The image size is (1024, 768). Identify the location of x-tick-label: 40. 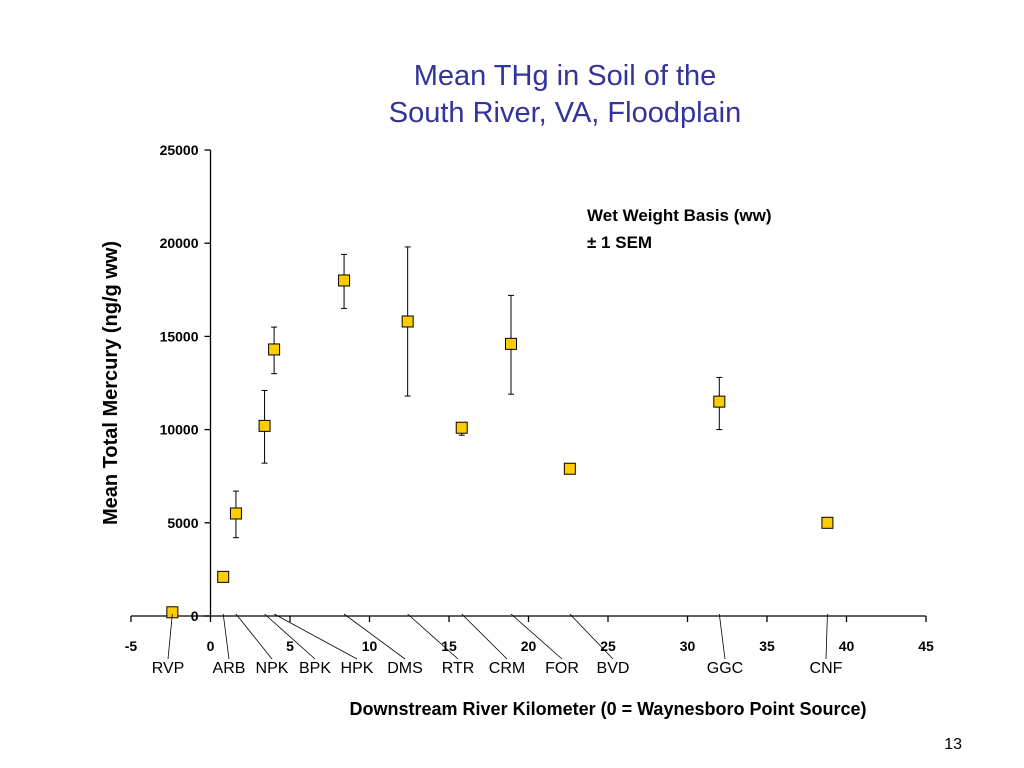
(847, 646).